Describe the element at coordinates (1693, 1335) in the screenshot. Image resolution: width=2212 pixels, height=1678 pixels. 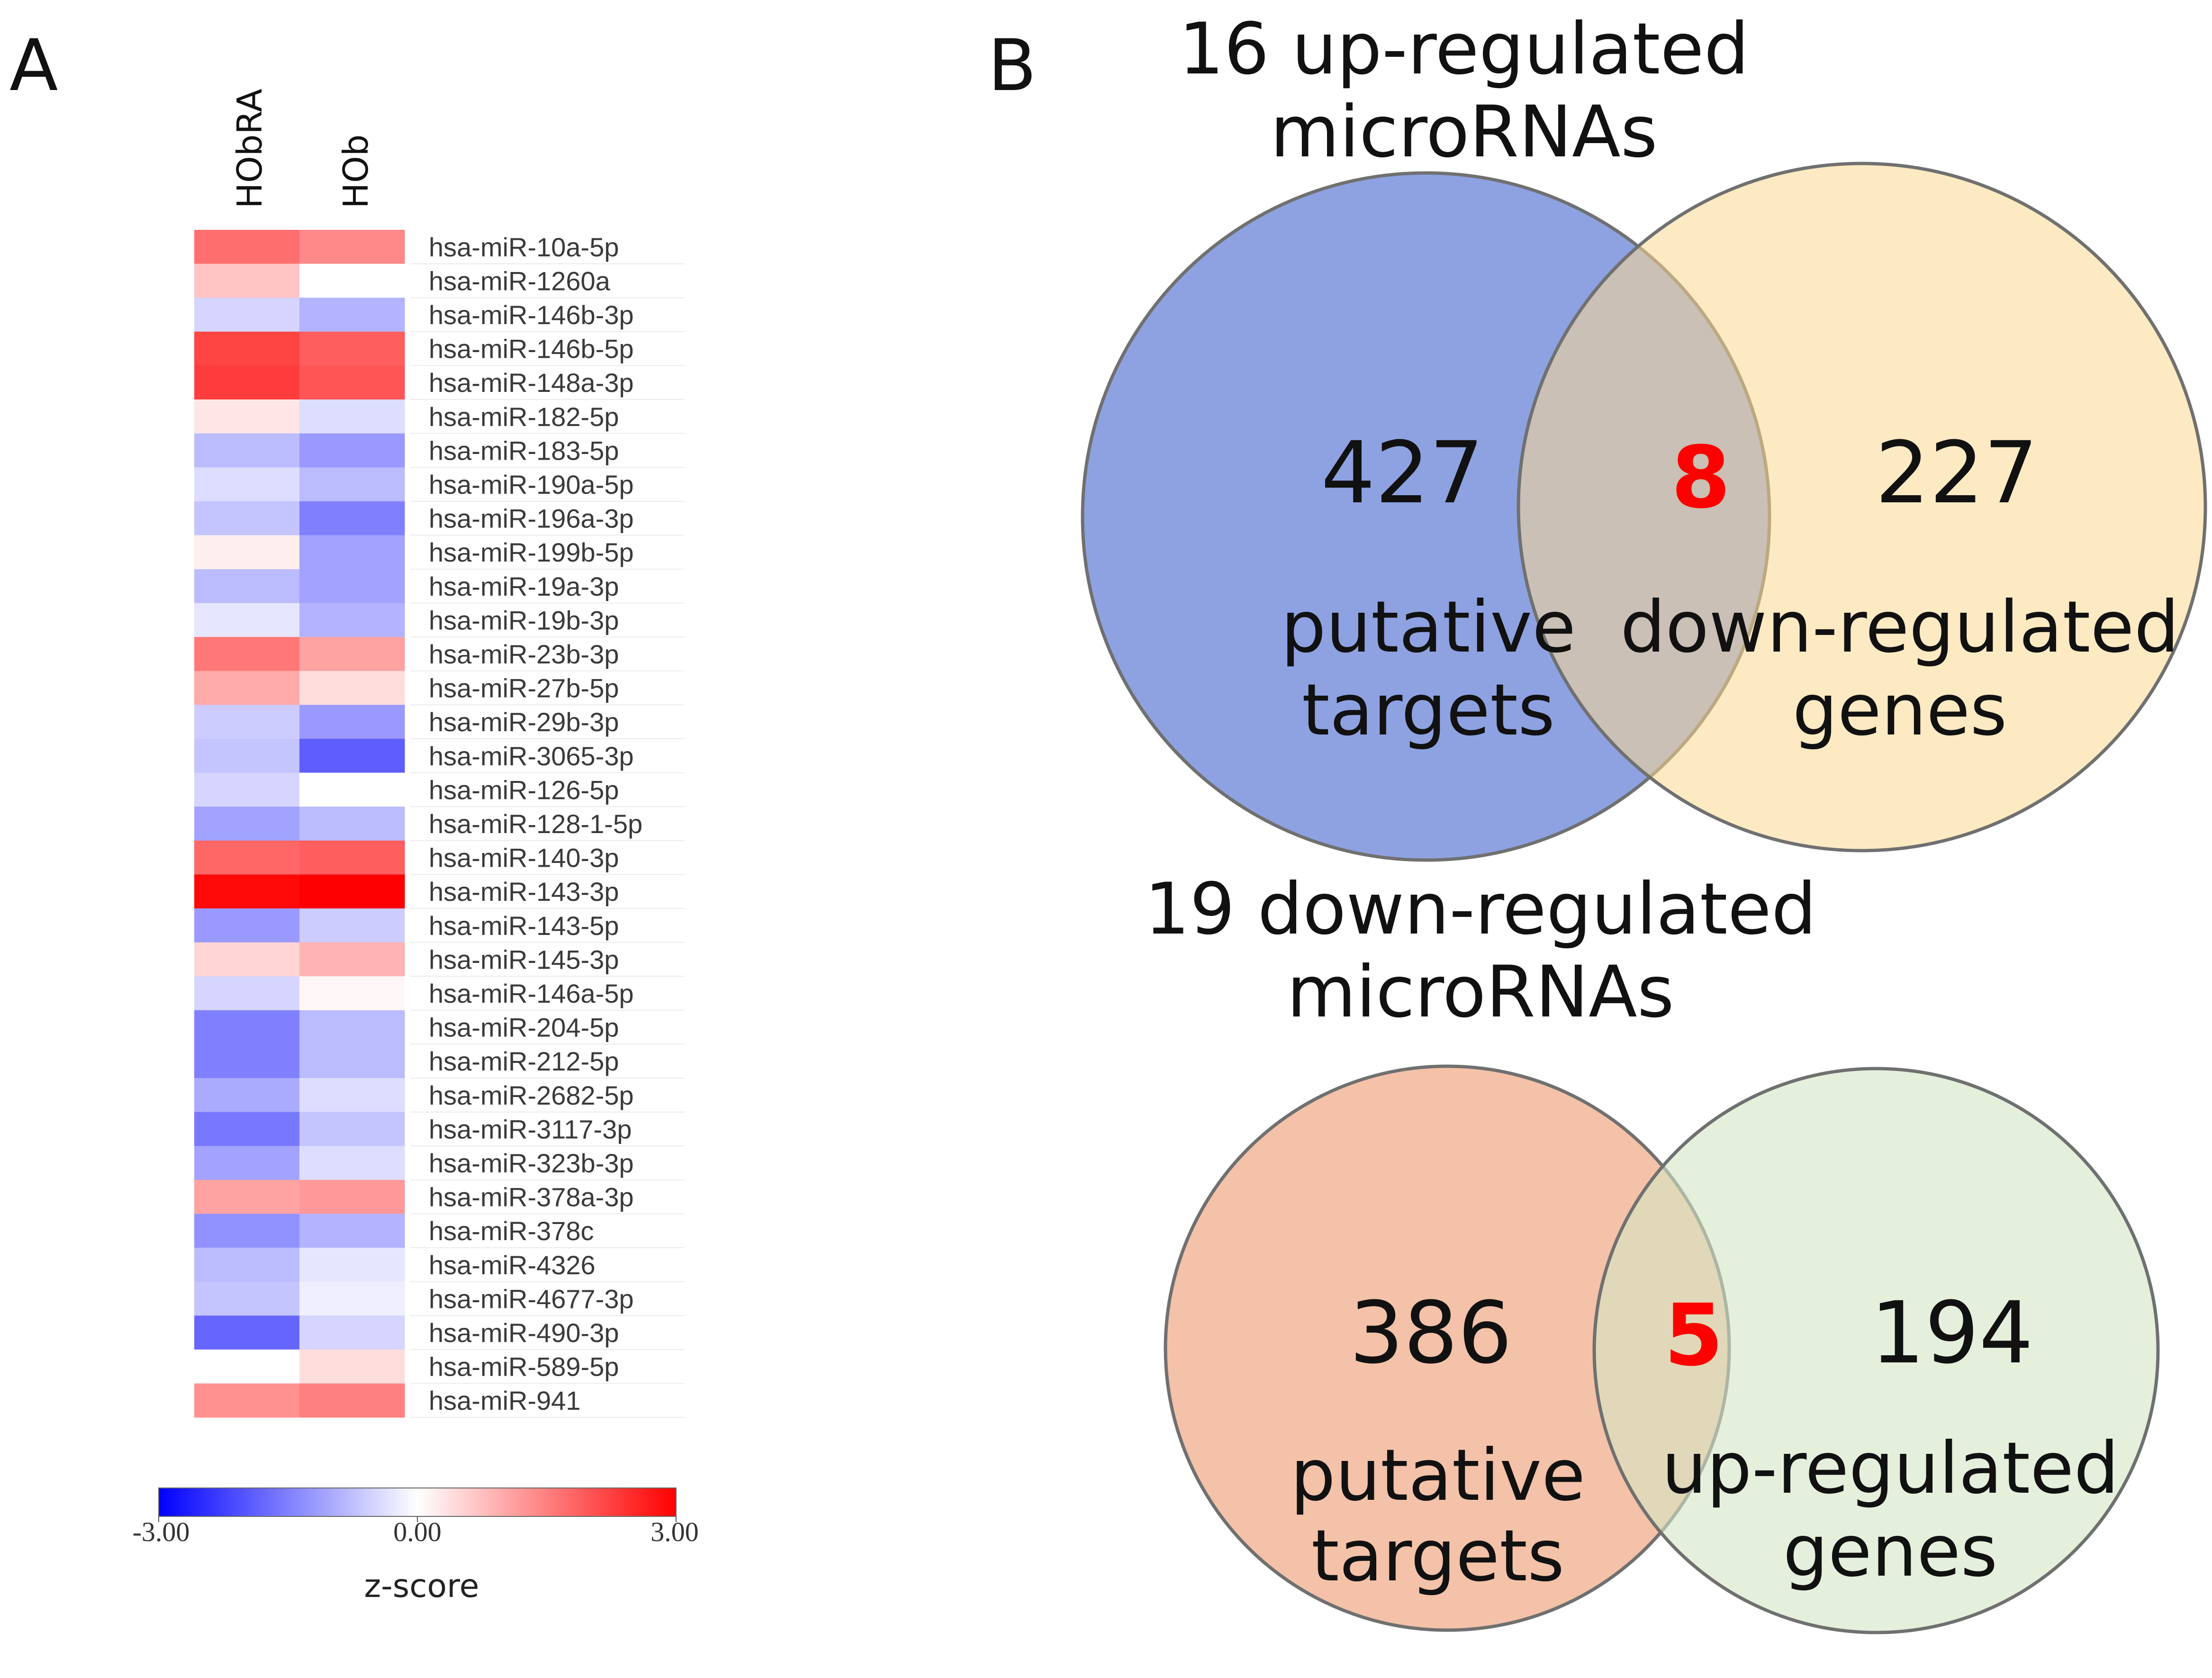
I see `venn-overlap-count: 5` at that location.